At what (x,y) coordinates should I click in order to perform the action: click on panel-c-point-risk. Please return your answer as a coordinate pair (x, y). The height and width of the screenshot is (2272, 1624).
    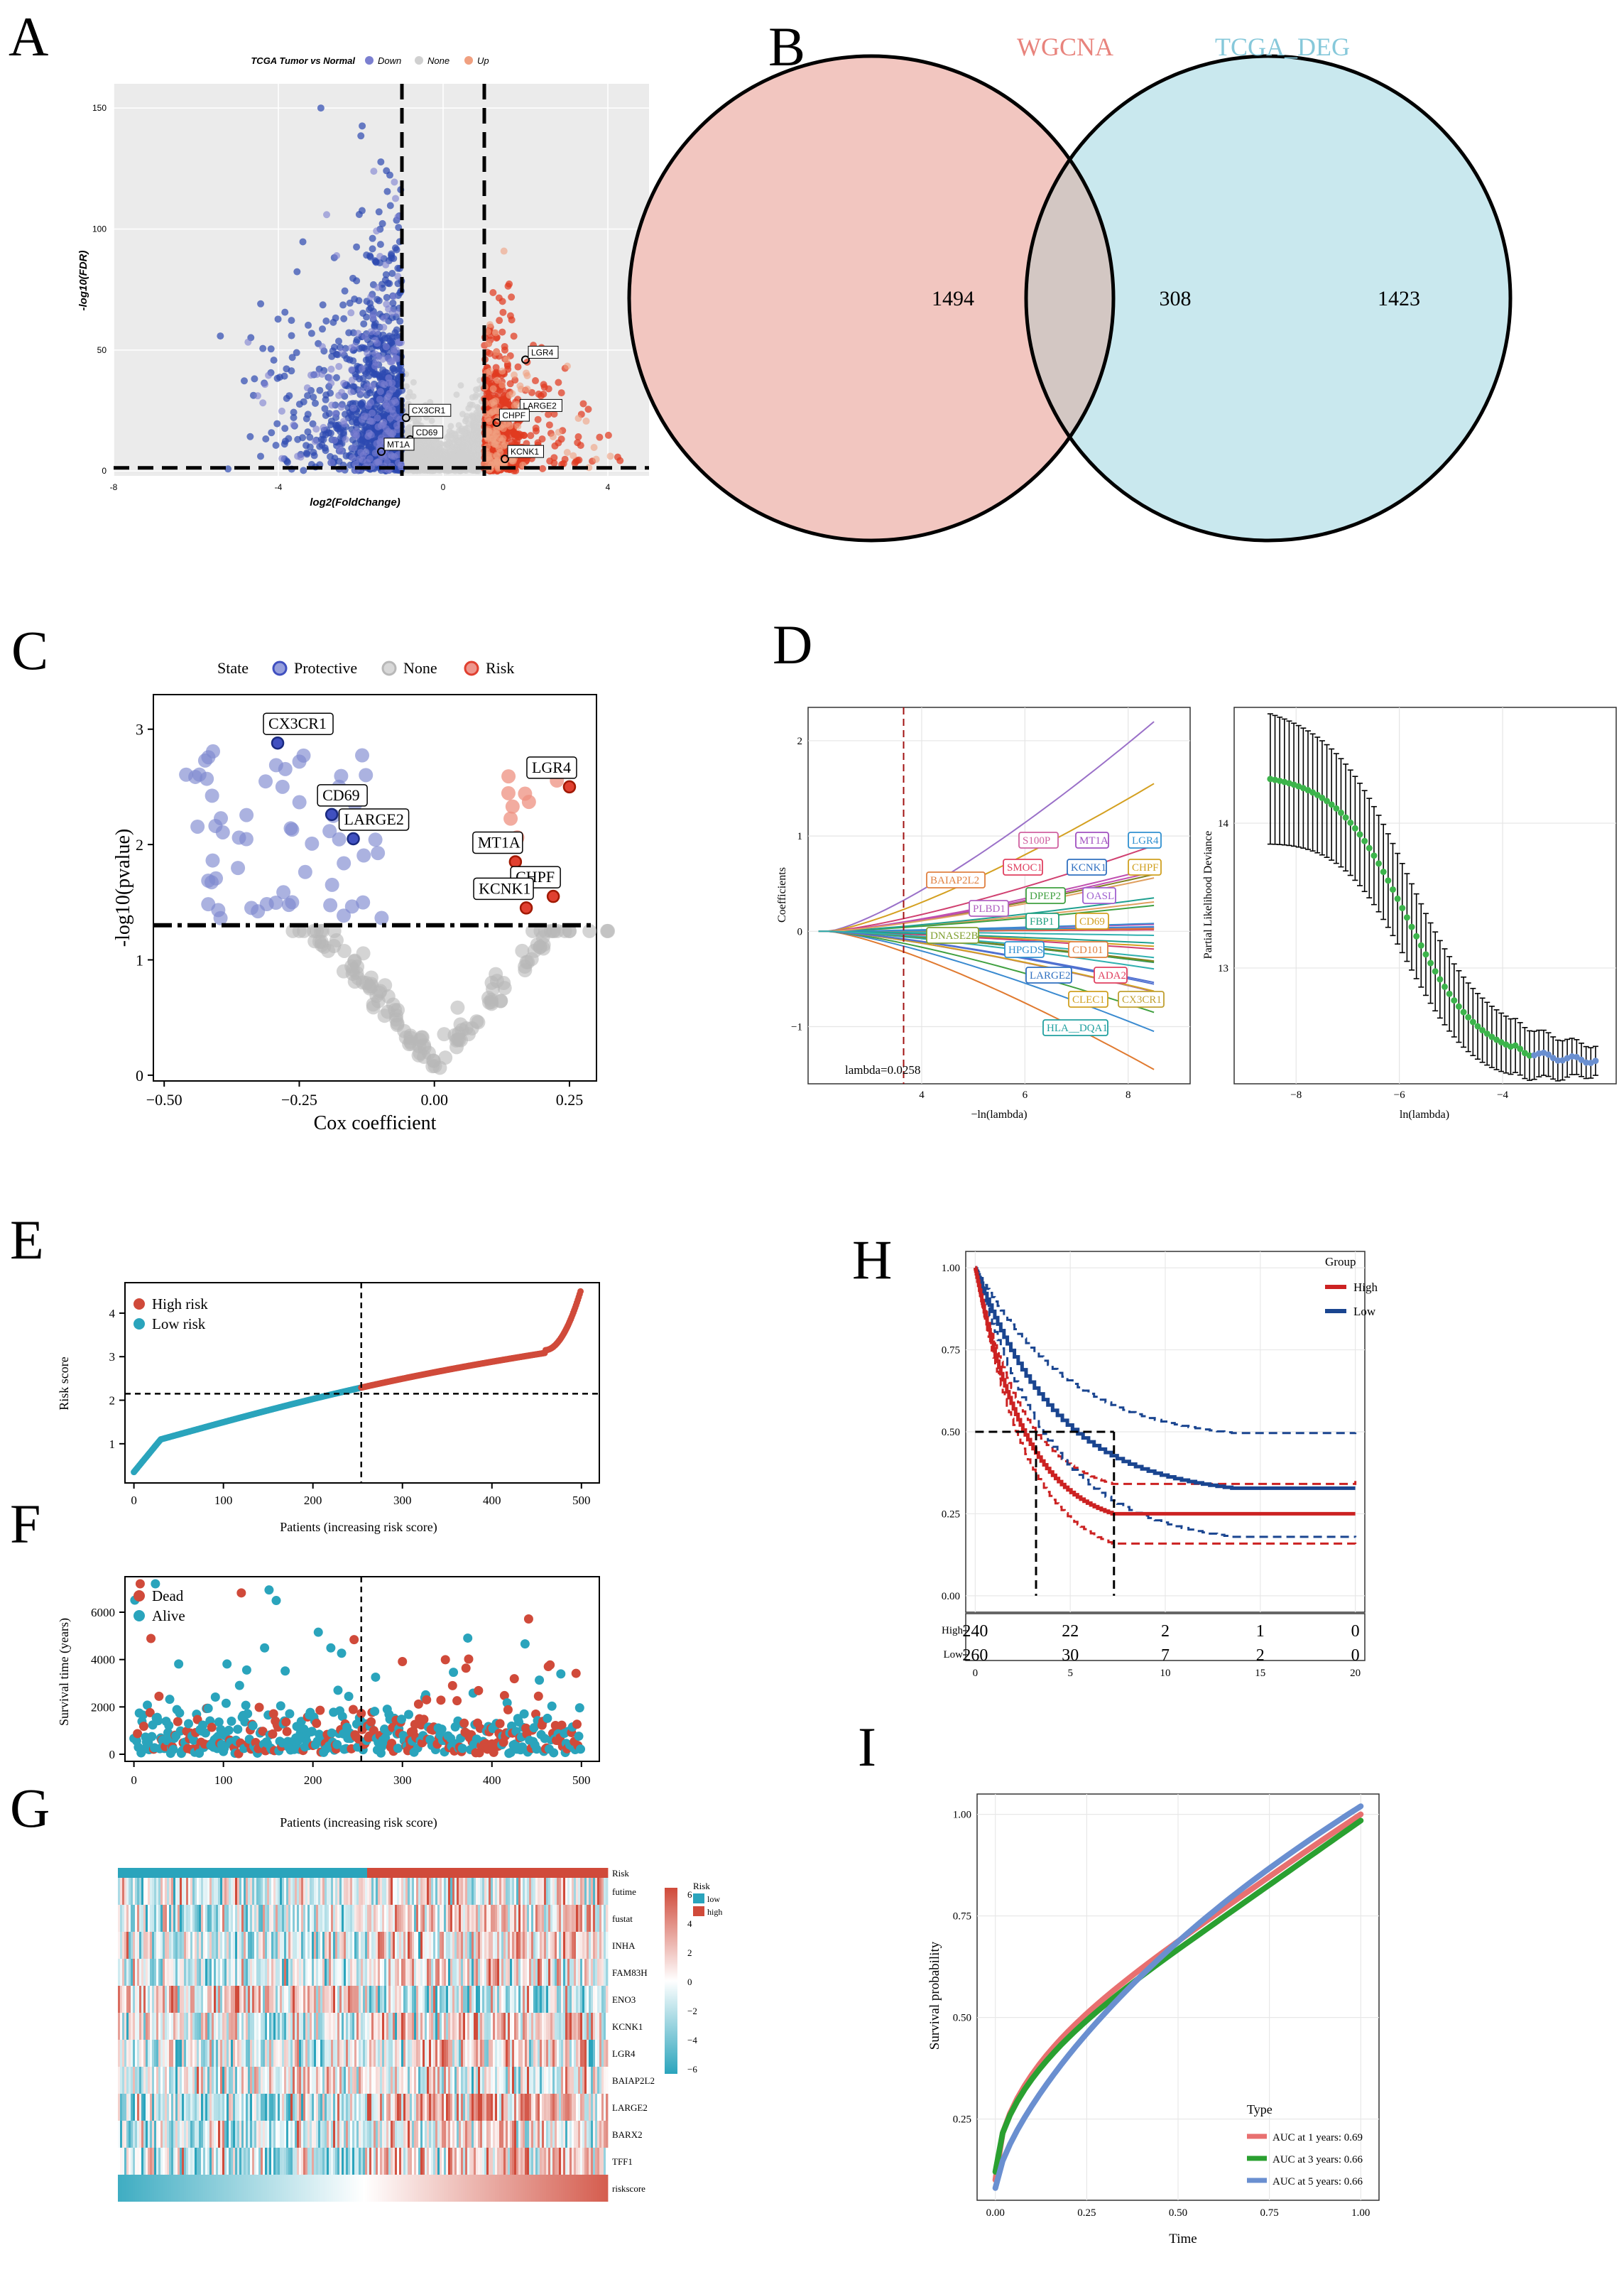
    Looking at the image, I should click on (508, 793).